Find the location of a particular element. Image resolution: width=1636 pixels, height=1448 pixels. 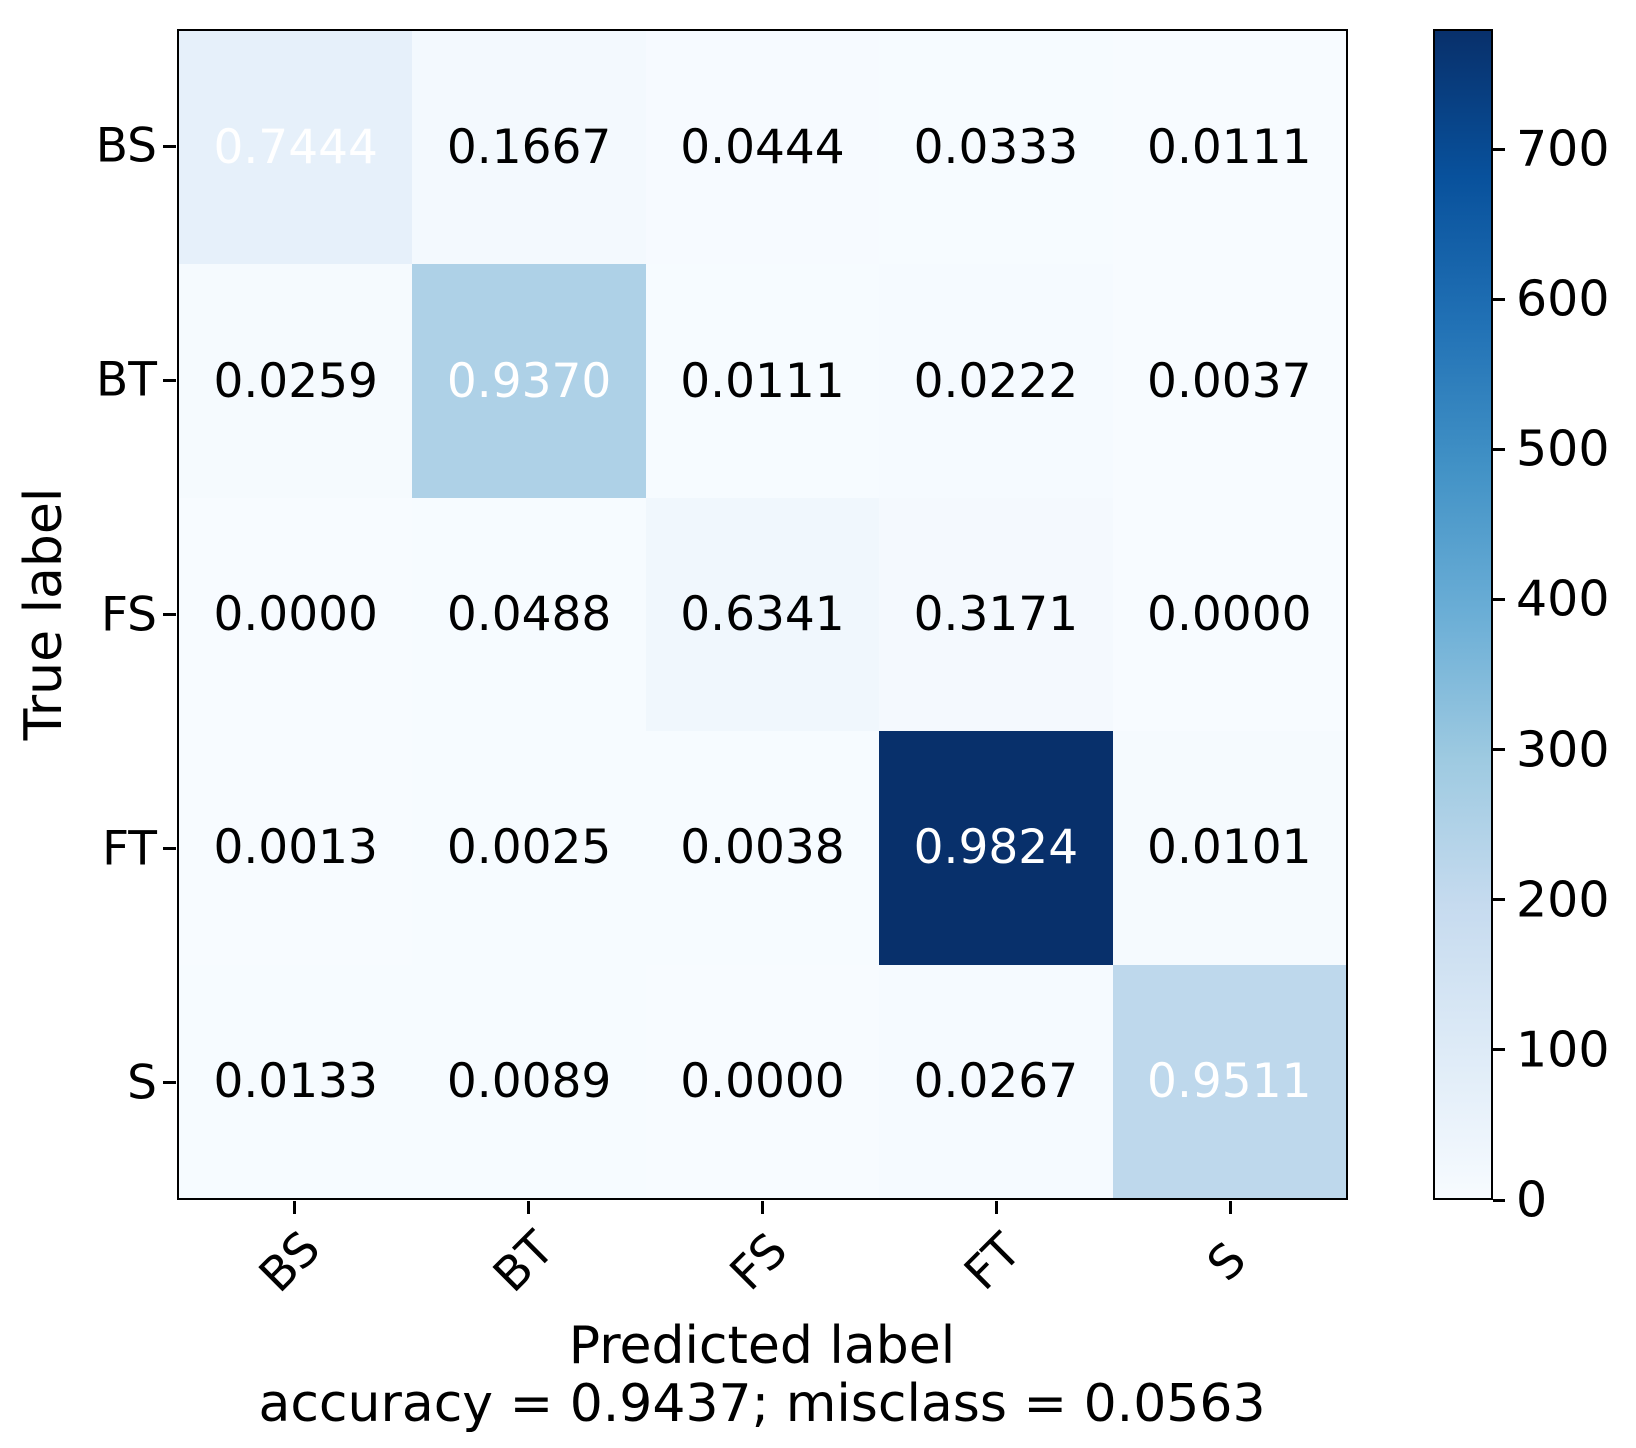

heatmap-cell: 0.0267 is located at coordinates (996, 1081).